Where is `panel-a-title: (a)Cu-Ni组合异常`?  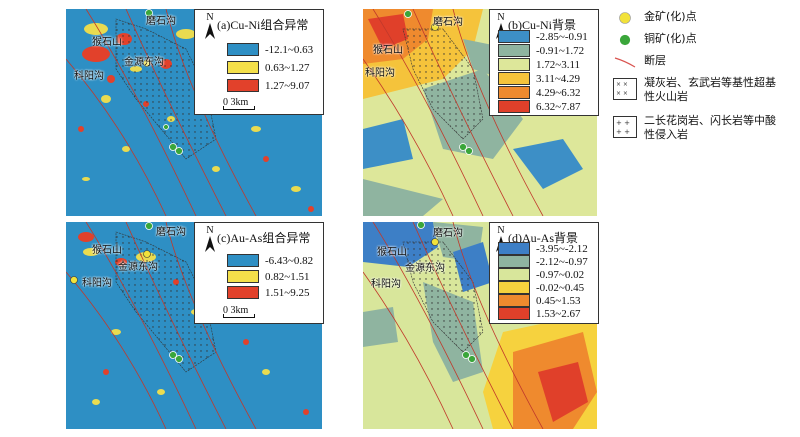
panel-a-title: (a)Cu-Ni组合异常 is located at coordinates (263, 25).